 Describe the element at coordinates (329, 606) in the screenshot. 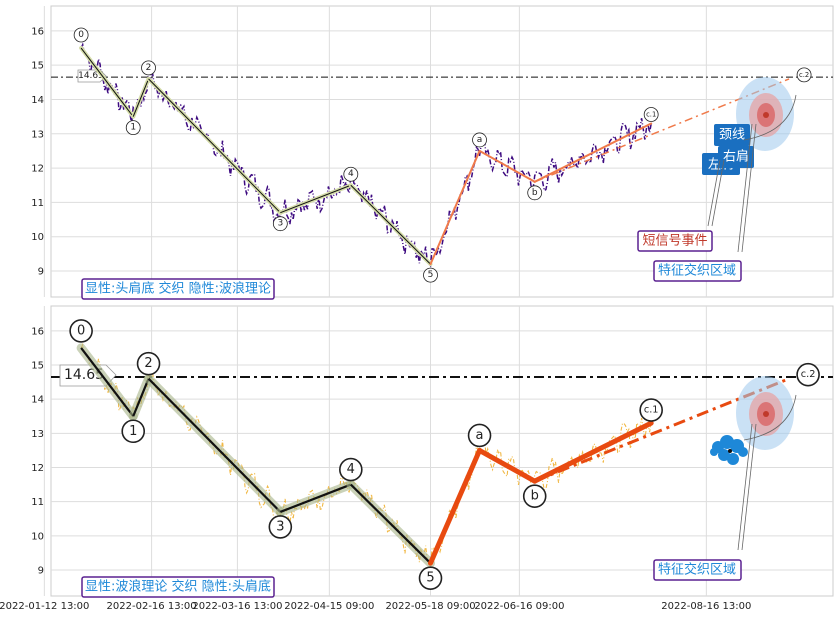

I see `x-tick-label: 2022-04-15 09:00` at that location.